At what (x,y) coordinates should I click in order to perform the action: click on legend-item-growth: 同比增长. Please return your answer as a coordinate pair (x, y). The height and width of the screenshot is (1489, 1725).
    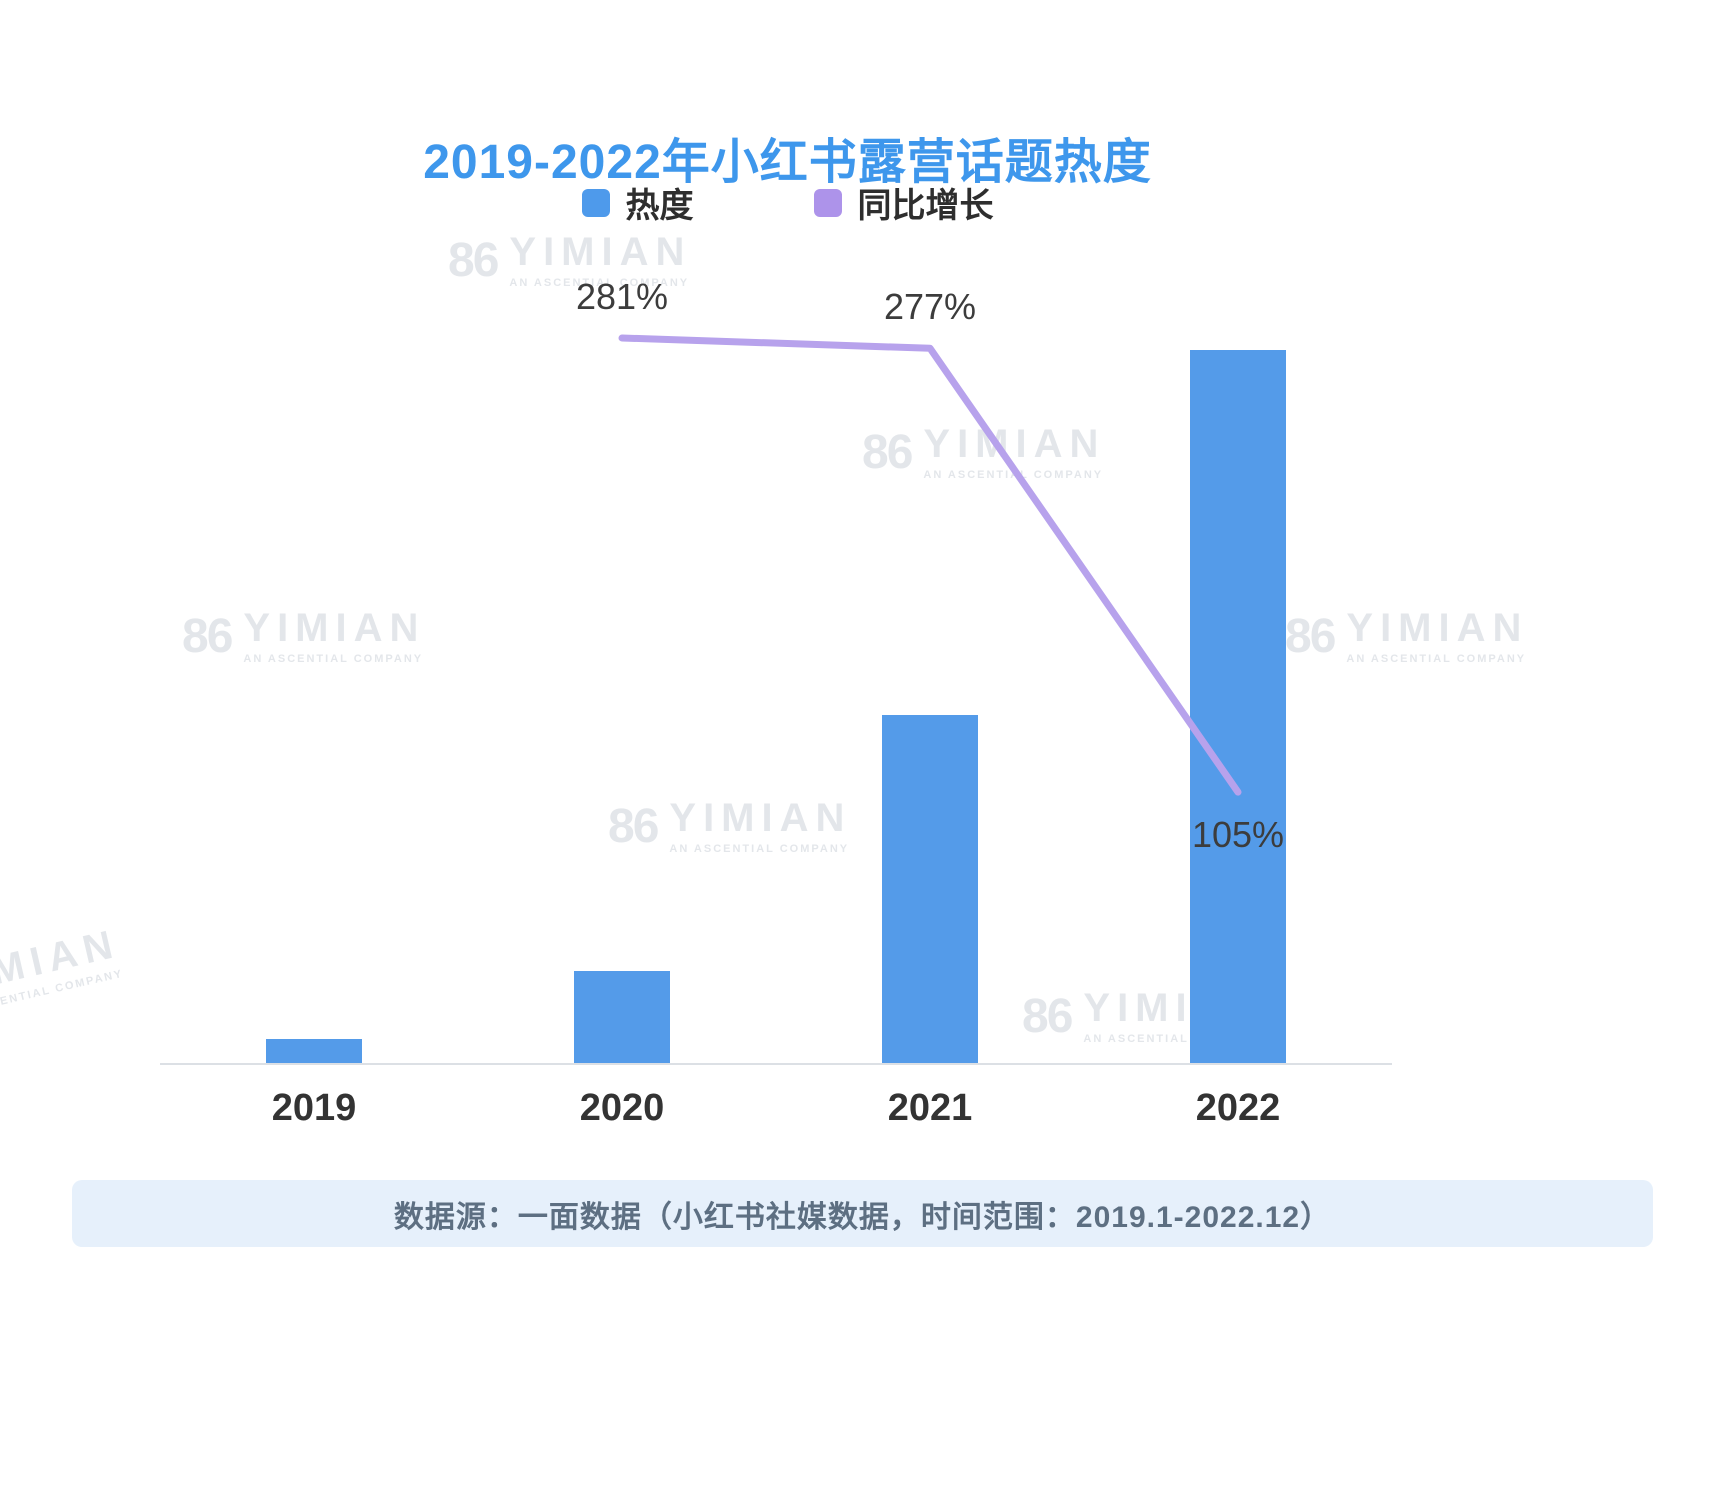
    Looking at the image, I should click on (903, 202).